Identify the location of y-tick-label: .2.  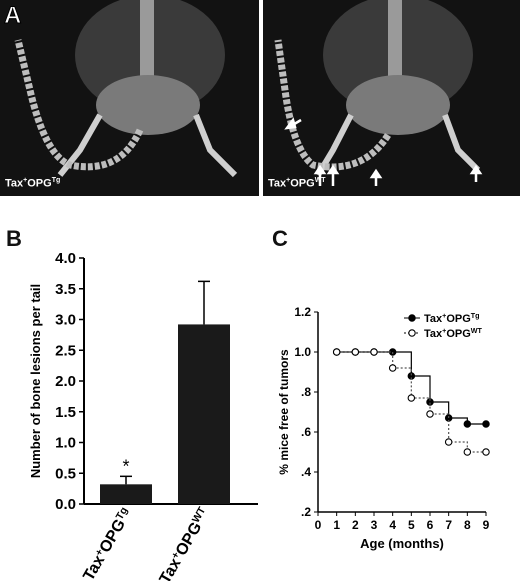
(306, 512).